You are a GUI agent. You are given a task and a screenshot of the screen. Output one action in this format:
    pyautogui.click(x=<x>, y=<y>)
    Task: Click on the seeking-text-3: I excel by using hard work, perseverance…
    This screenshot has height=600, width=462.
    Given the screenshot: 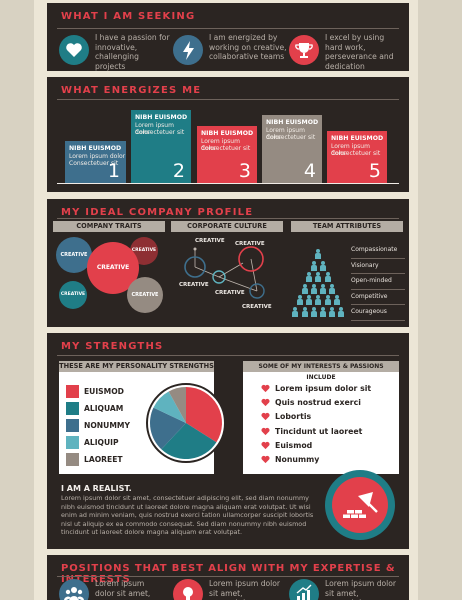 What is the action you would take?
    pyautogui.click(x=359, y=52)
    